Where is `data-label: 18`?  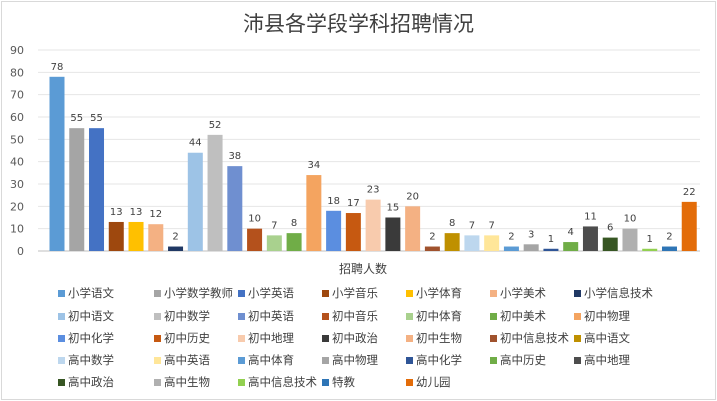 data-label: 18 is located at coordinates (333, 201).